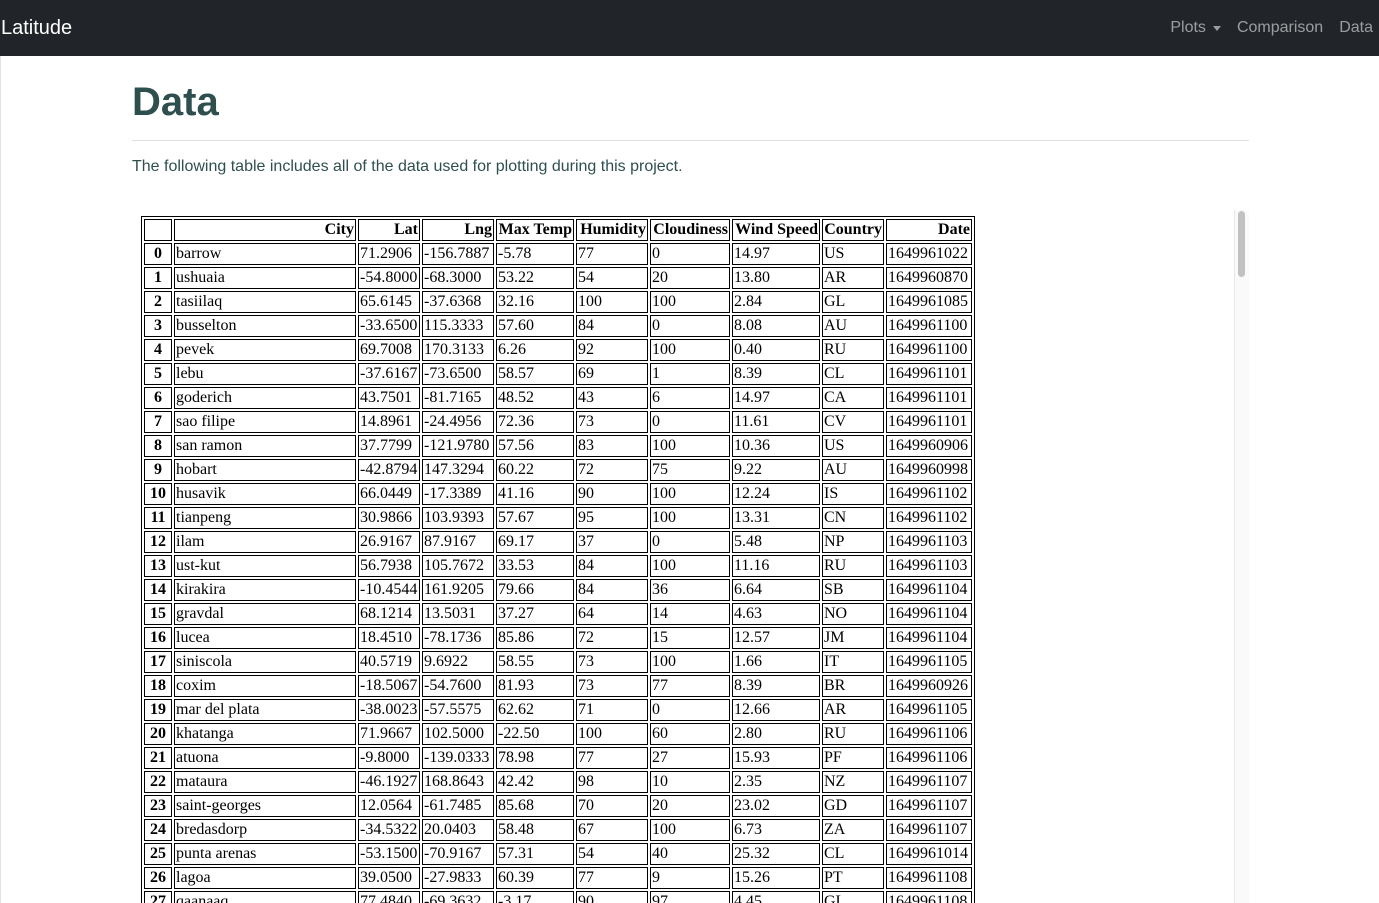 This screenshot has width=1379, height=903. Describe the element at coordinates (175, 102) in the screenshot. I see `page-title: Data` at that location.